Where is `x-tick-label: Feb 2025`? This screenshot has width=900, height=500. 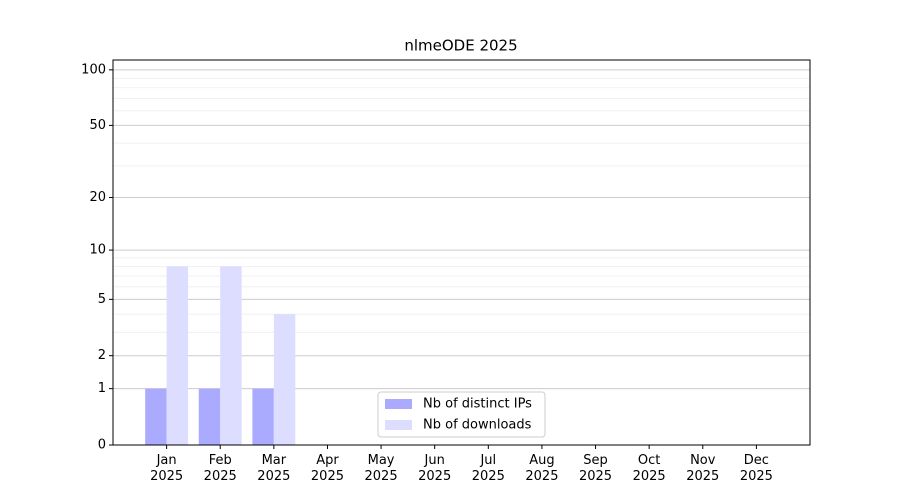 x-tick-label: Feb 2025 is located at coordinates (220, 468).